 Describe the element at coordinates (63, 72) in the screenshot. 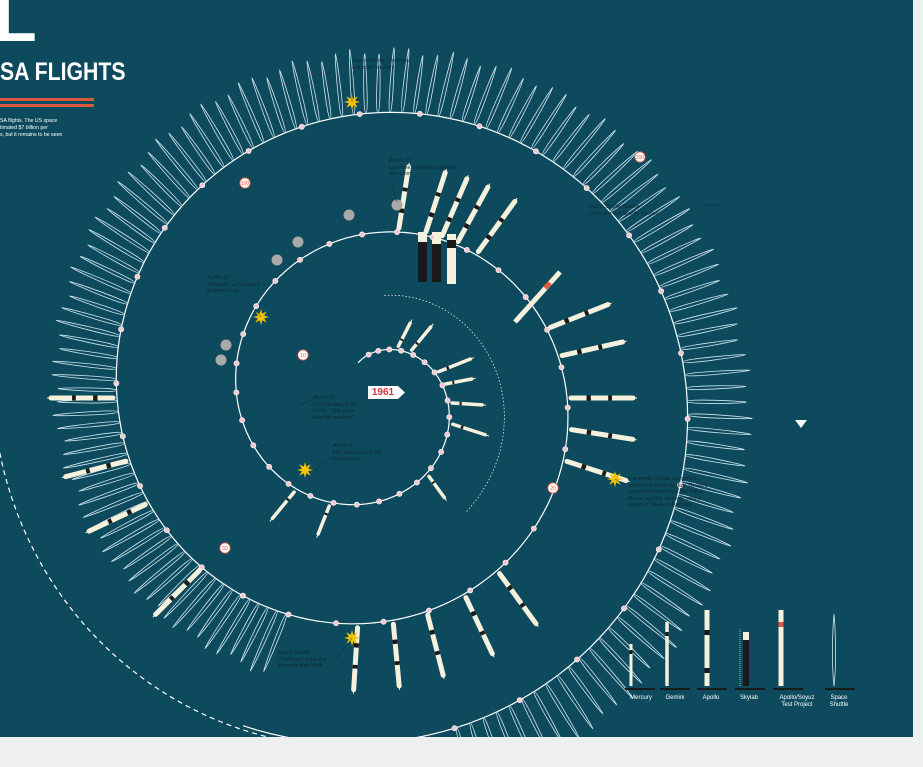

I see `page-title: SA FLIGHTS` at that location.